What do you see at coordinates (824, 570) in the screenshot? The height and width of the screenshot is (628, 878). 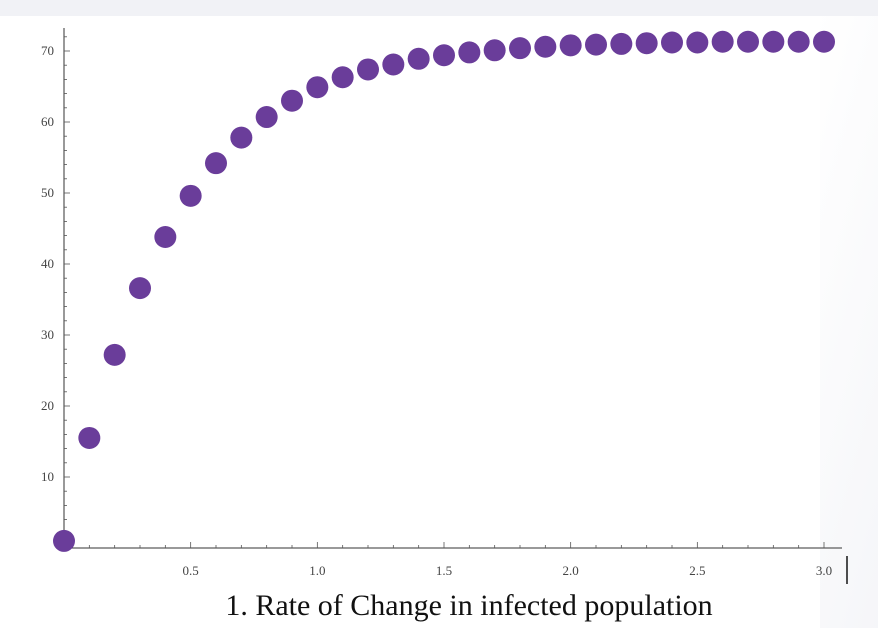 I see `x-tick-label: 3.0` at bounding box center [824, 570].